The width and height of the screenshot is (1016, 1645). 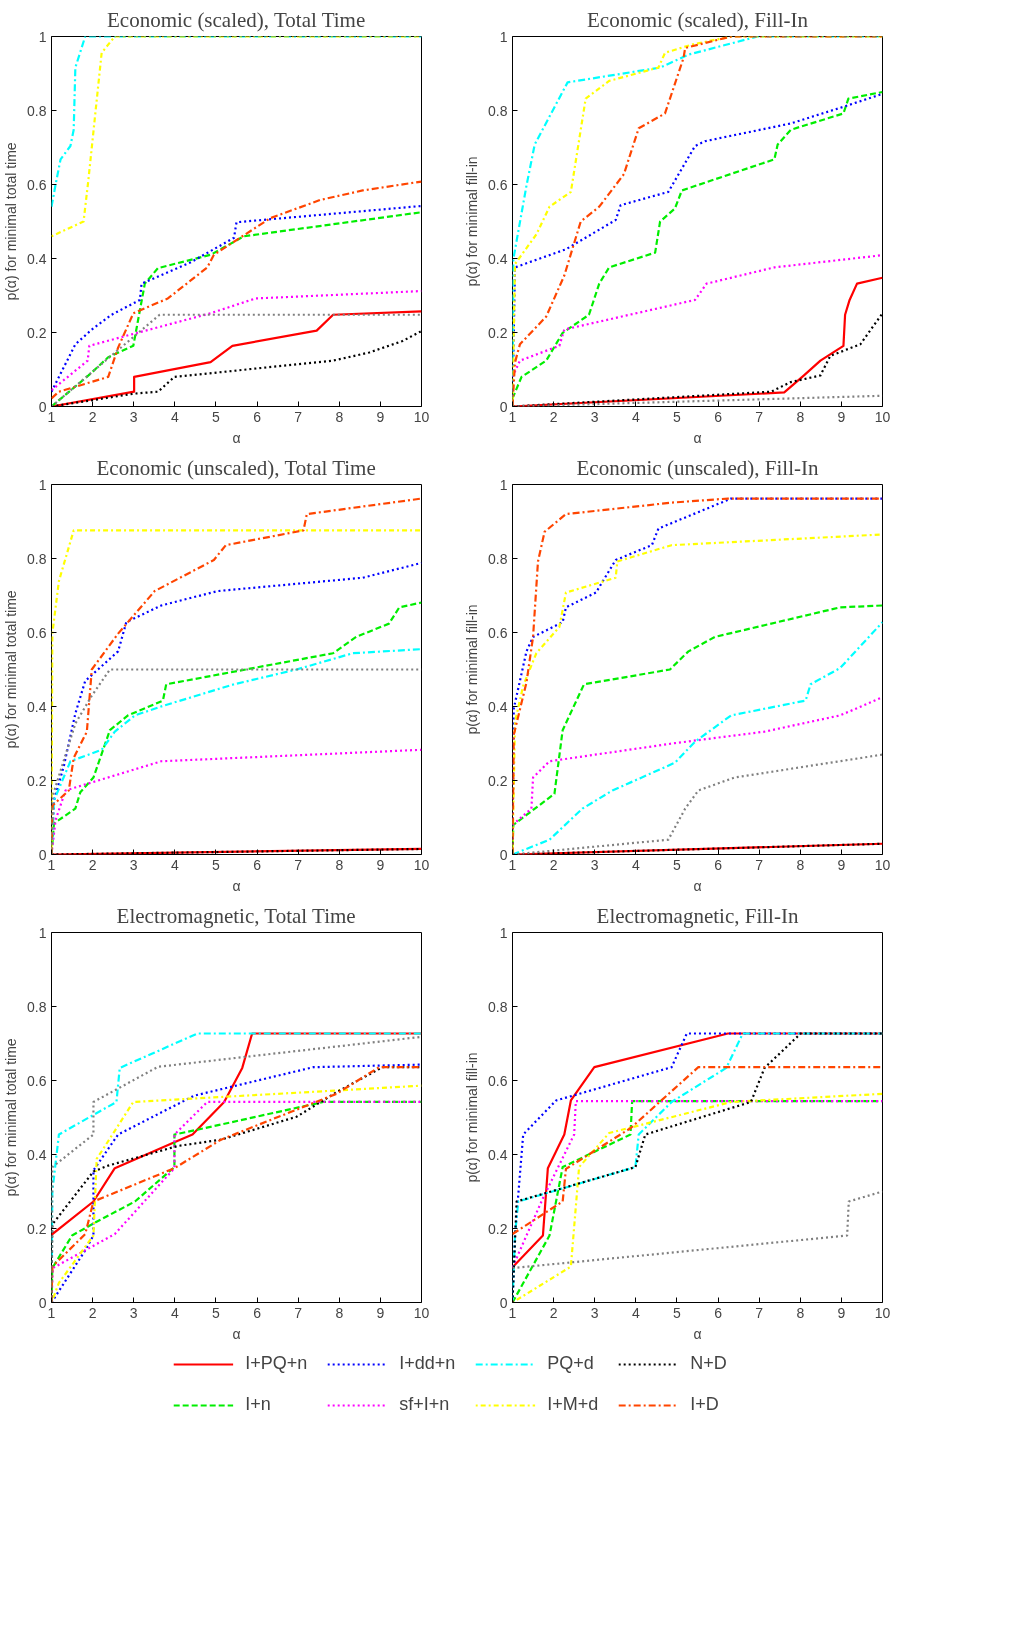 I want to click on legend-label: sf+I+n, so click(x=424, y=1404).